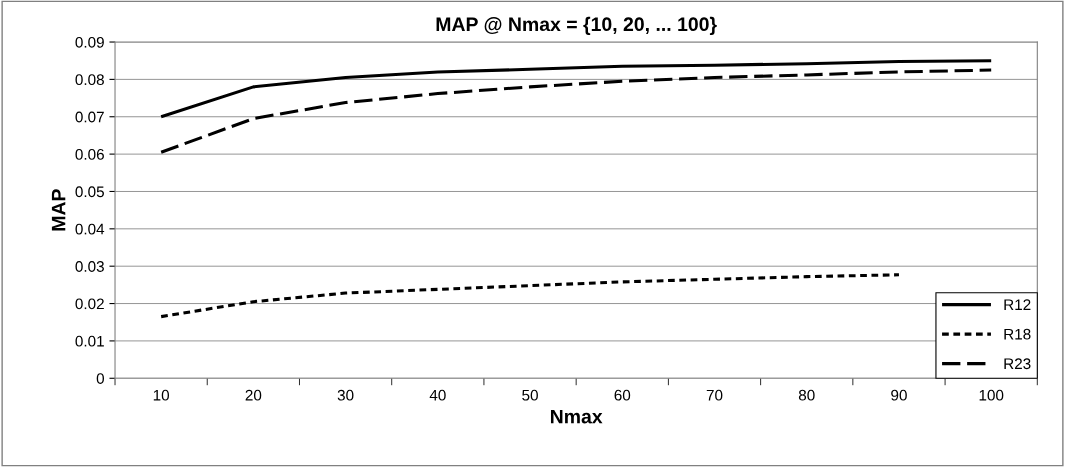 This screenshot has width=1065, height=467. Describe the element at coordinates (806, 395) in the screenshot. I see `x-tick-label: 80` at that location.